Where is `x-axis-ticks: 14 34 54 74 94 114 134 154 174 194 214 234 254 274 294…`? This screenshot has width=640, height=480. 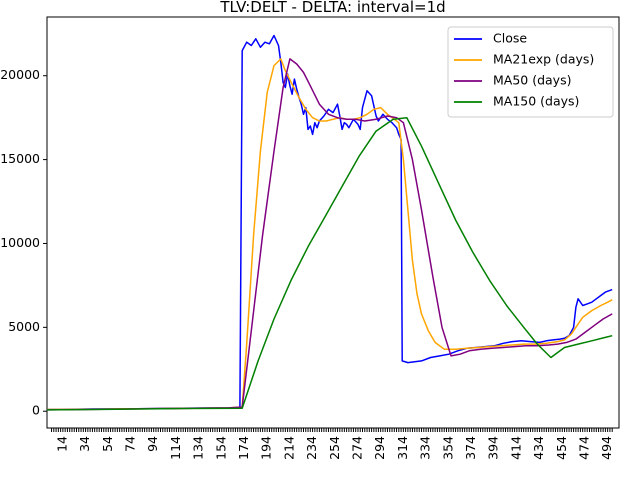
x-axis-ticks: 14 34 54 74 94 114 134 154 174 194 214 234 254 274 294… is located at coordinates (332, 444).